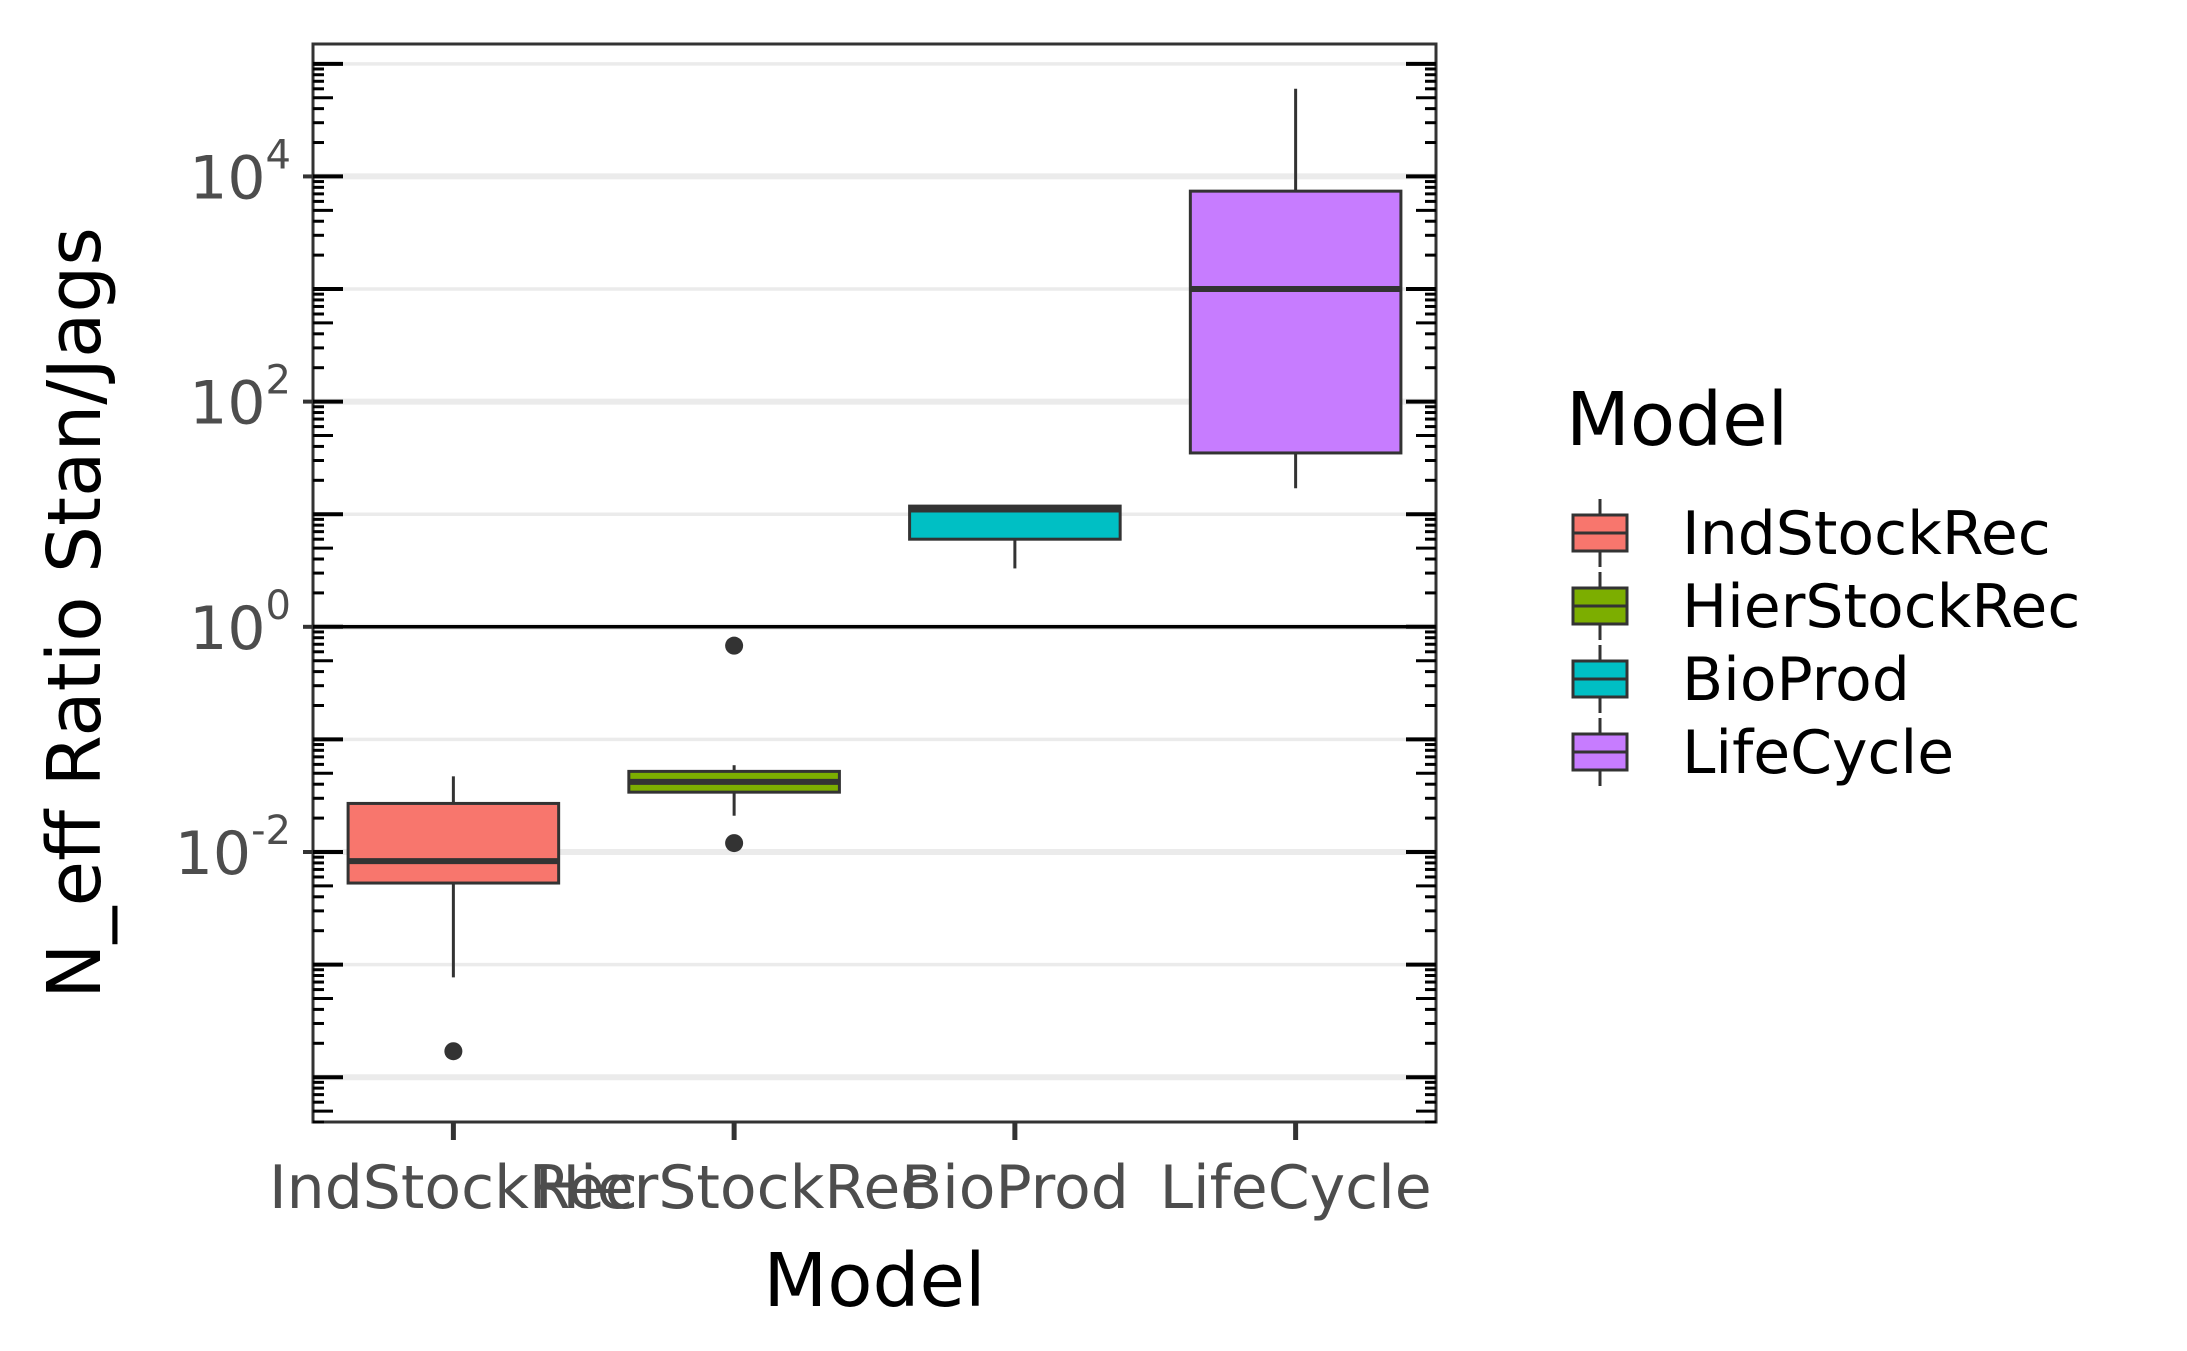 The height and width of the screenshot is (1351, 2187). What do you see at coordinates (1796, 680) in the screenshot?
I see `legend-label: BioProd` at bounding box center [1796, 680].